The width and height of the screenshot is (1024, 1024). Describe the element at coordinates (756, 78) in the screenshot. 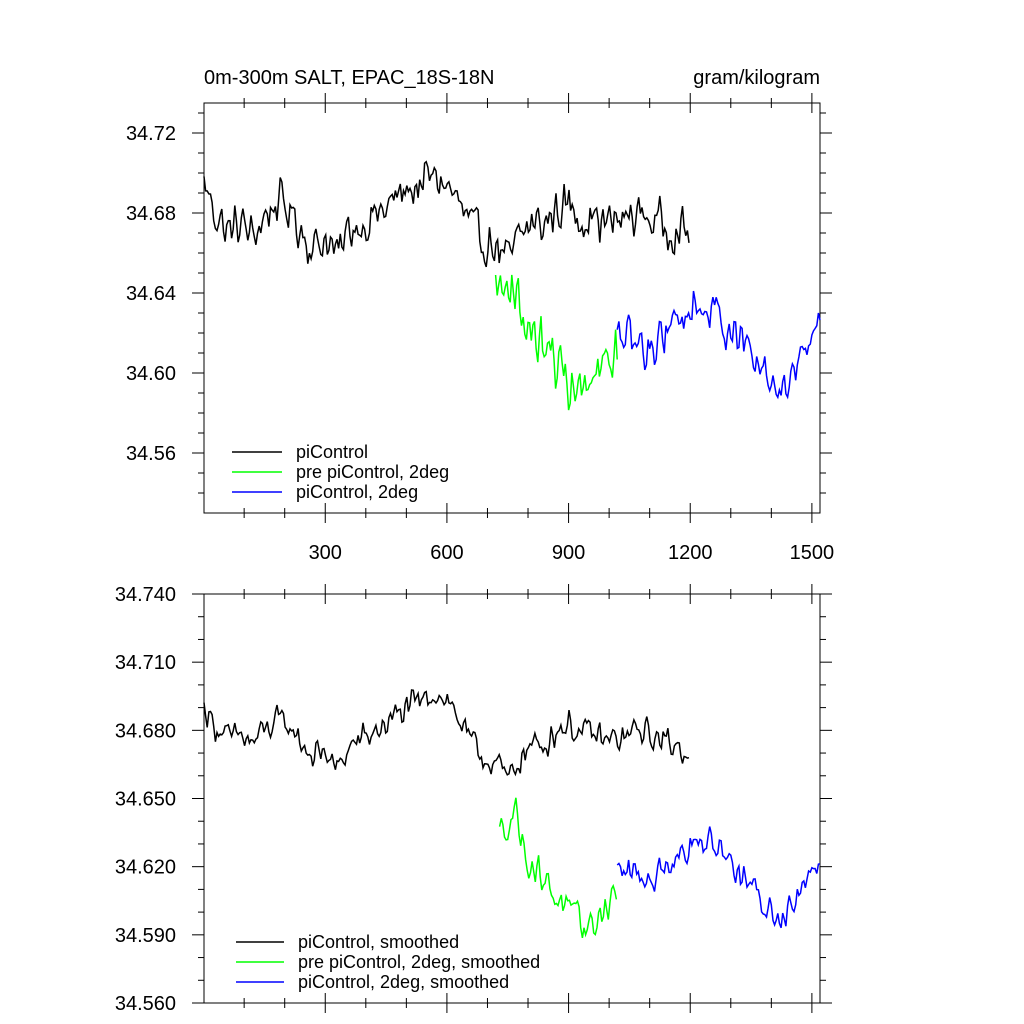

I see `top-panel-title-right: gram/kilogram` at that location.